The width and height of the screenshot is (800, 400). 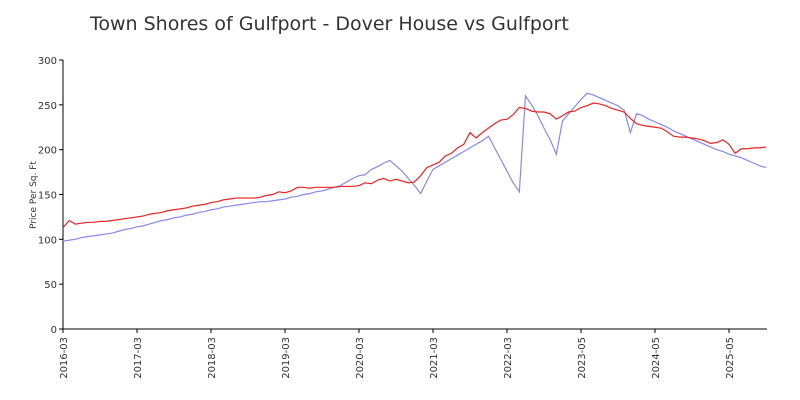 I want to click on x-tick-label: 2016-03, so click(x=64, y=358).